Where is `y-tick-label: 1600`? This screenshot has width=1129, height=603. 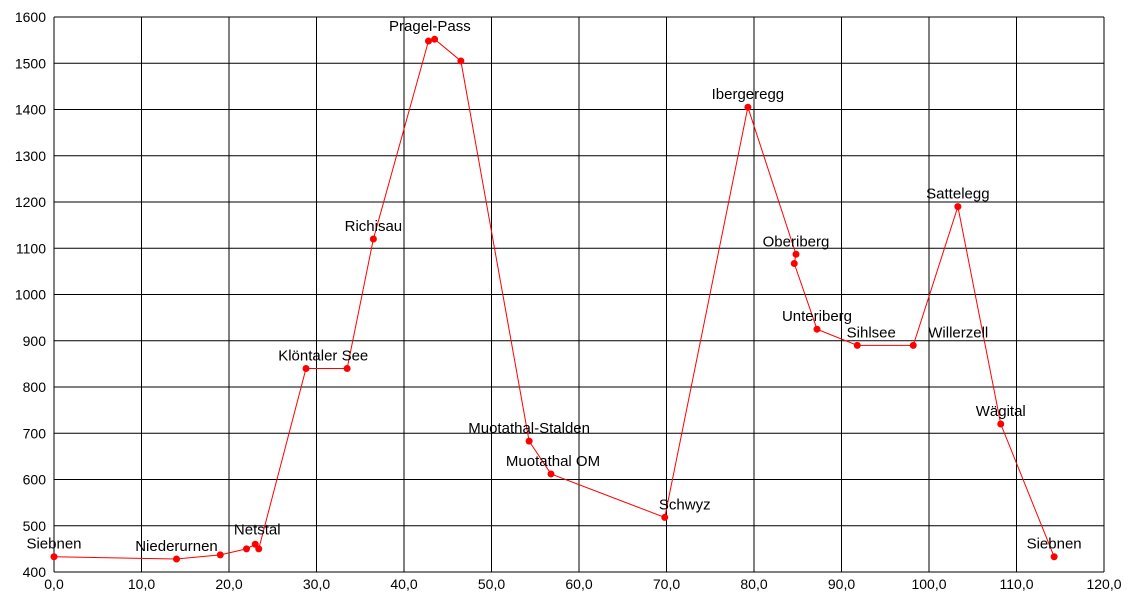 y-tick-label: 1600 is located at coordinates (30, 17).